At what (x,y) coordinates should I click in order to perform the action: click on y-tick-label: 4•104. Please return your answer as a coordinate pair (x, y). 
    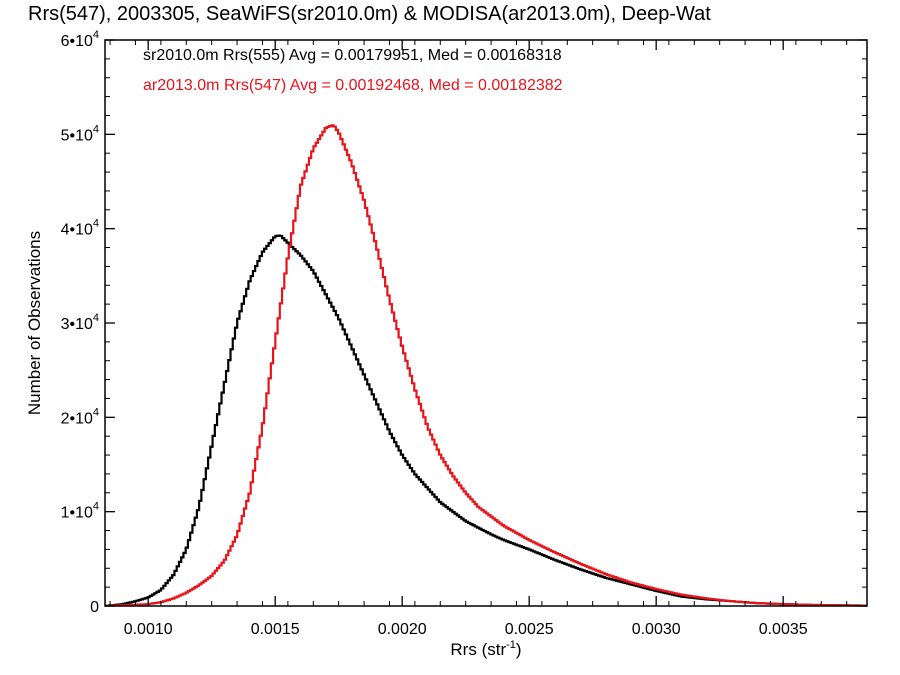
    Looking at the image, I should click on (80, 228).